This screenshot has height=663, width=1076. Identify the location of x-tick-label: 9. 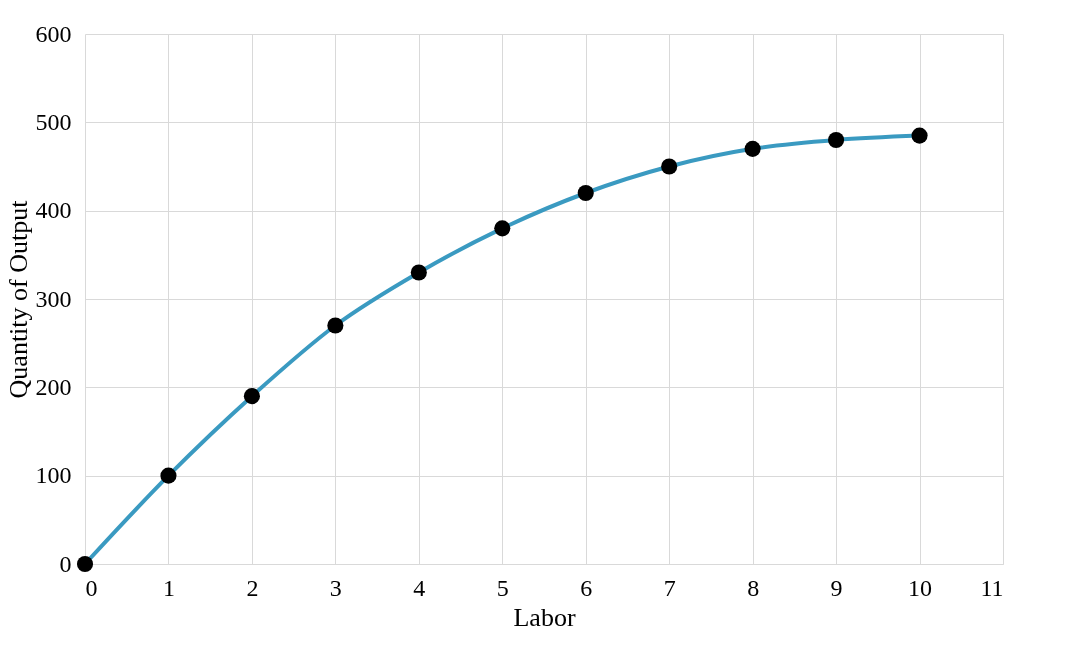
(836, 587).